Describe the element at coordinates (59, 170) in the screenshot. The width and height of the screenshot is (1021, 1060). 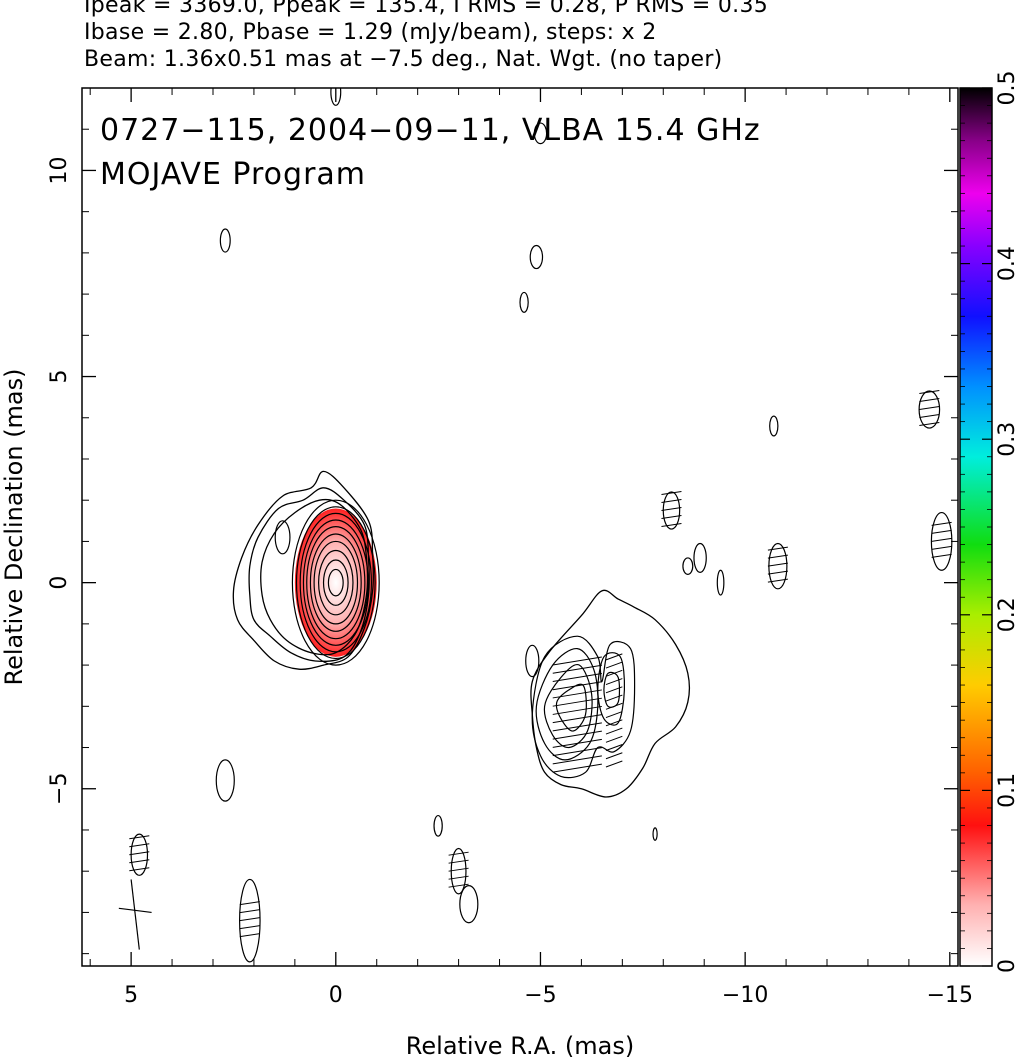
I see `y-tick-label: 10` at that location.